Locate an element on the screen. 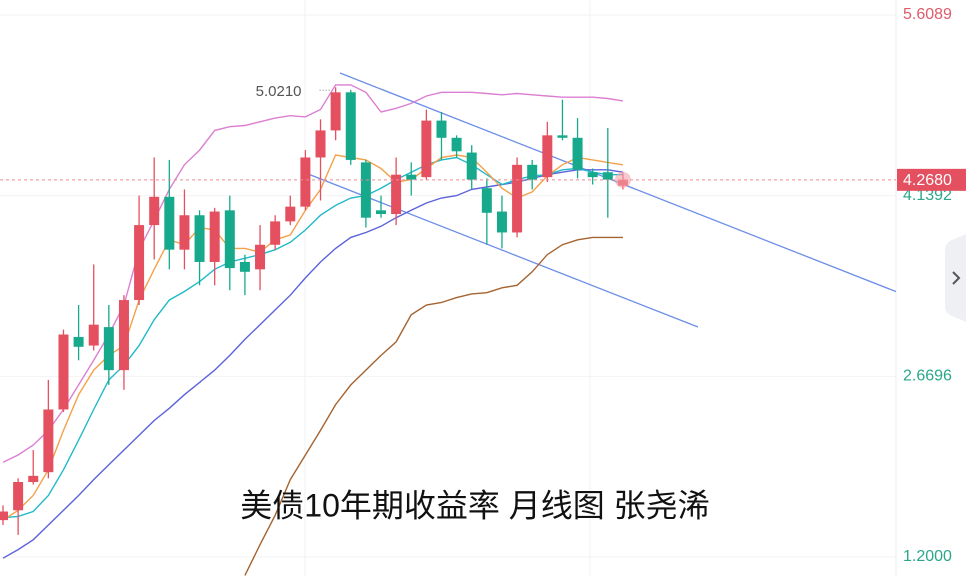 The image size is (966, 576). chart-title: 美债10年期收益率 月线图 张尧浠 is located at coordinates (474, 505).